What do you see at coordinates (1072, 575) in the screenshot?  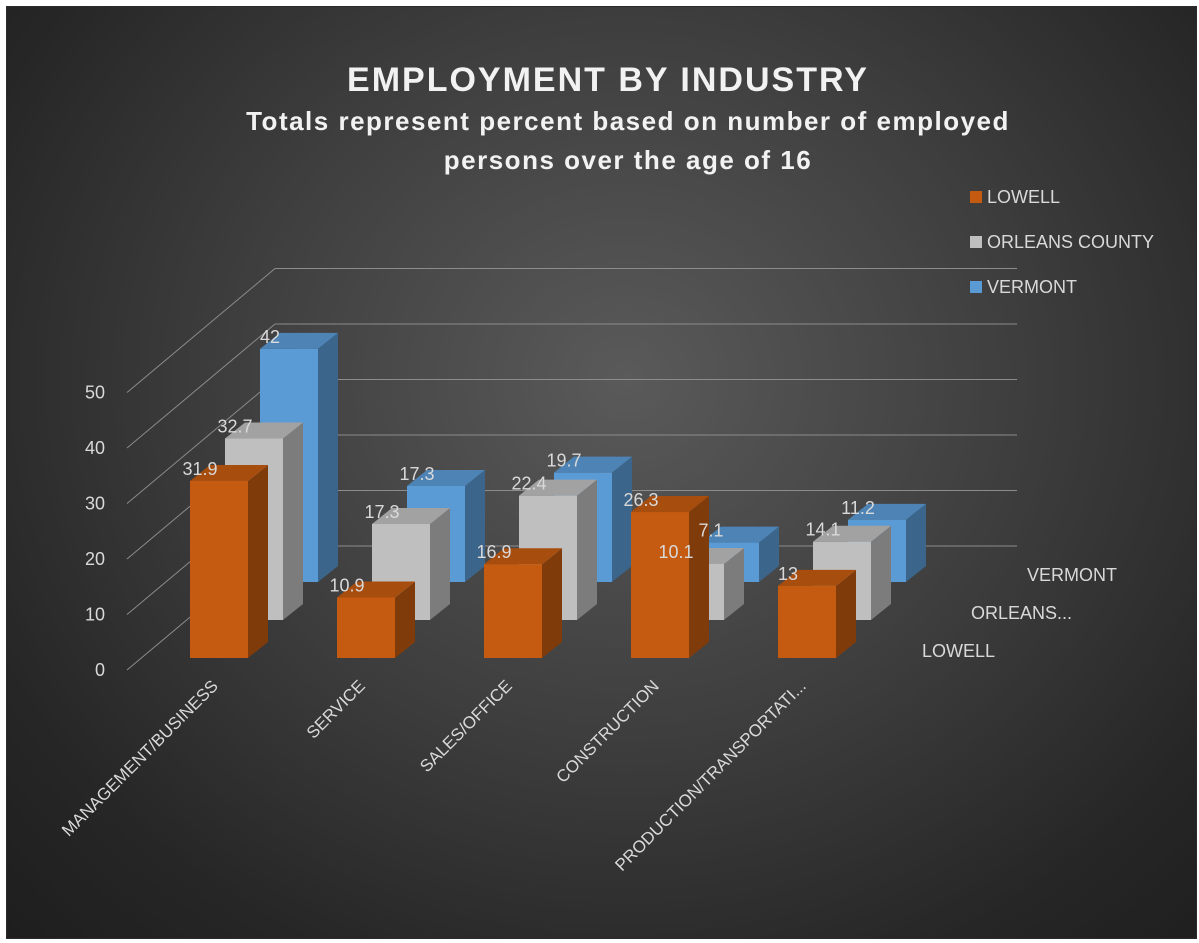 I see `depth-axis-label: VERMONT` at bounding box center [1072, 575].